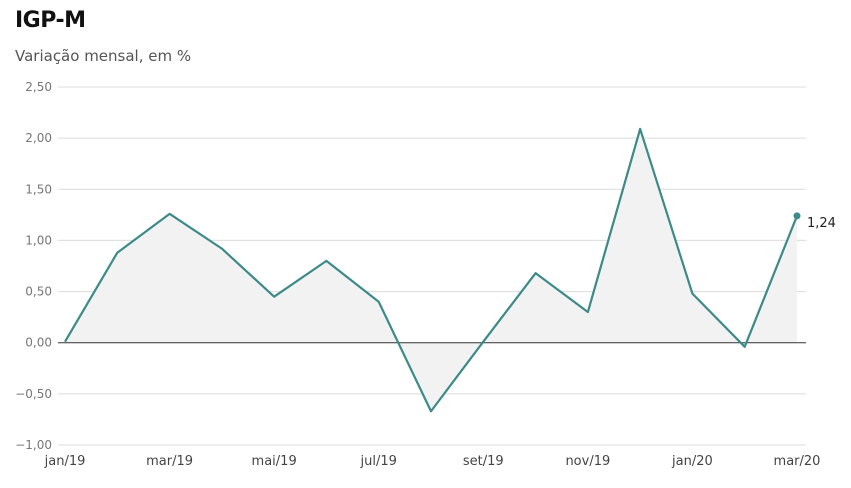 The height and width of the screenshot is (488, 851). What do you see at coordinates (33, 394) in the screenshot?
I see `y-tick-label: −0,50` at bounding box center [33, 394].